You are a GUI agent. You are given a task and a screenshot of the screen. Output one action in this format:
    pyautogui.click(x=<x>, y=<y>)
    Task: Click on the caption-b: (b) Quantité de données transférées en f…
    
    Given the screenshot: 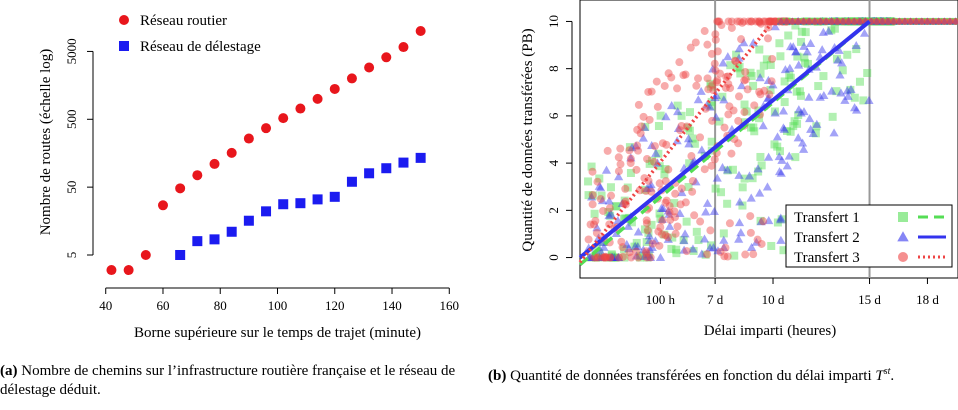 What is the action you would take?
    pyautogui.click(x=715, y=374)
    